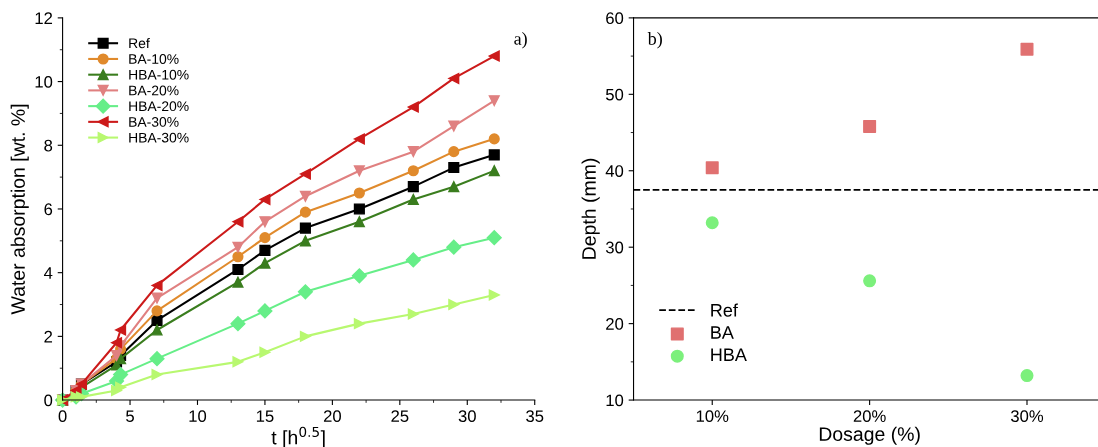 Image resolution: width=1098 pixels, height=447 pixels. What do you see at coordinates (869, 416) in the screenshot?
I see `x-tick-label: 20%` at bounding box center [869, 416].